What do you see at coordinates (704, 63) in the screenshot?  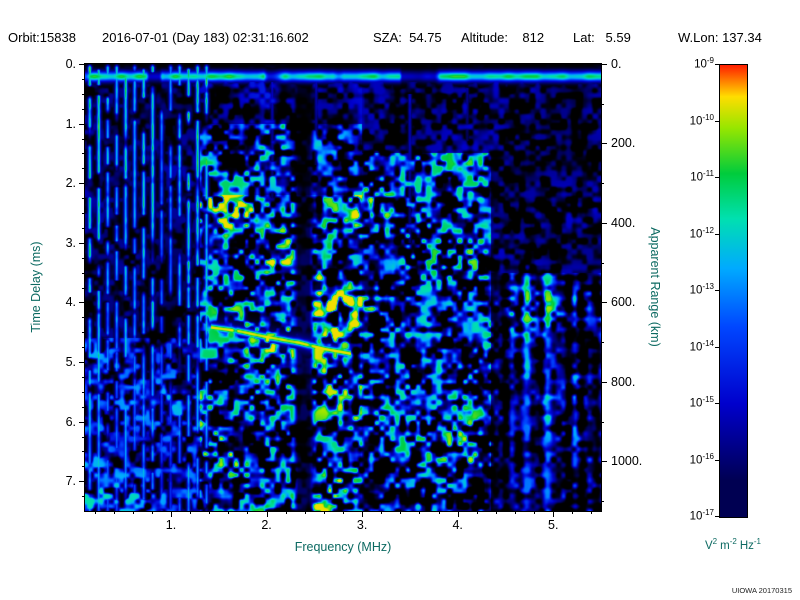 I see `colorbar-tick-label: 10-9` at bounding box center [704, 63].